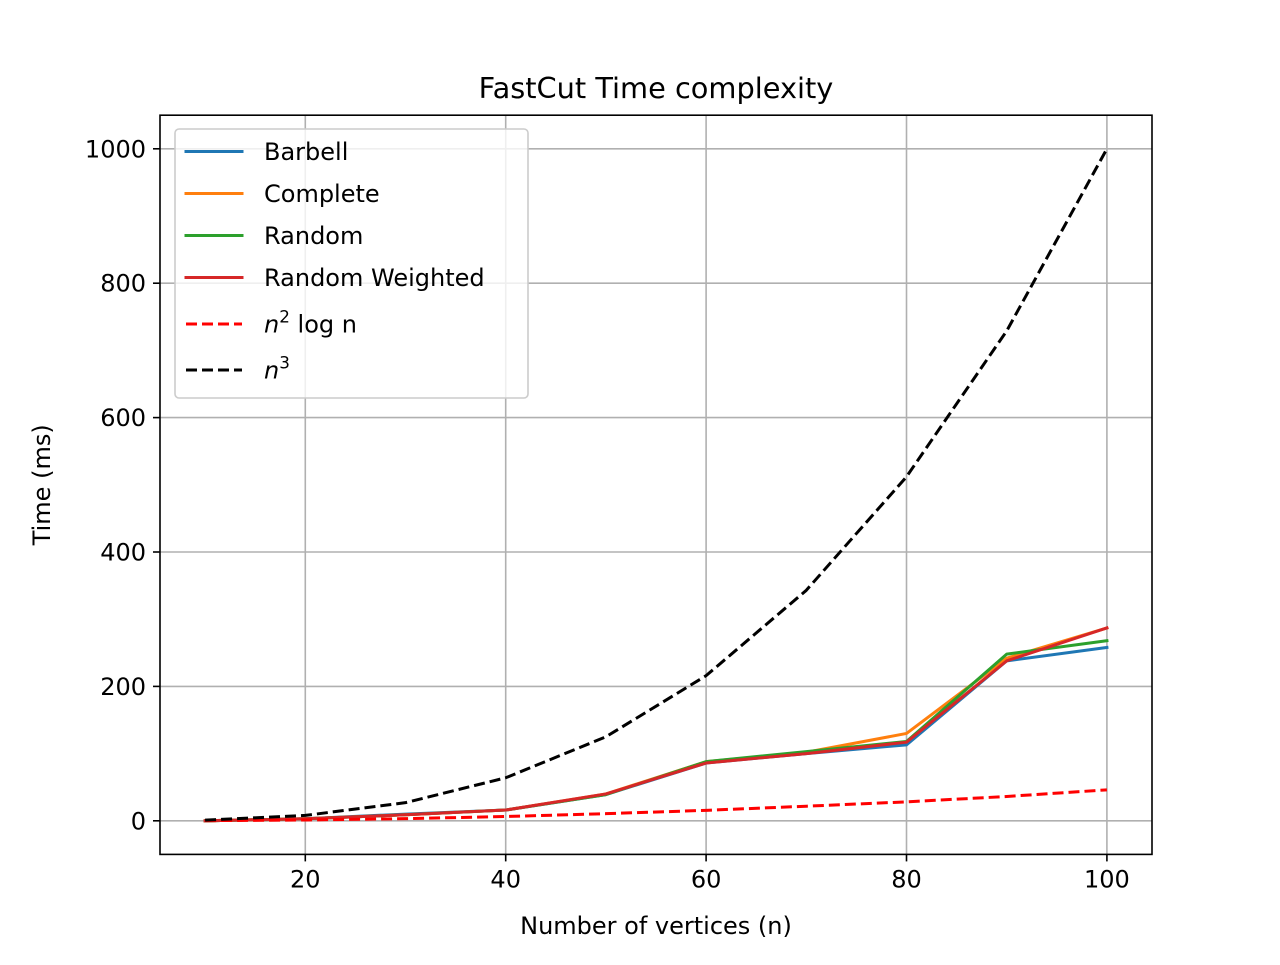  Describe the element at coordinates (706, 879) in the screenshot. I see `x-tick-label: 60` at that location.